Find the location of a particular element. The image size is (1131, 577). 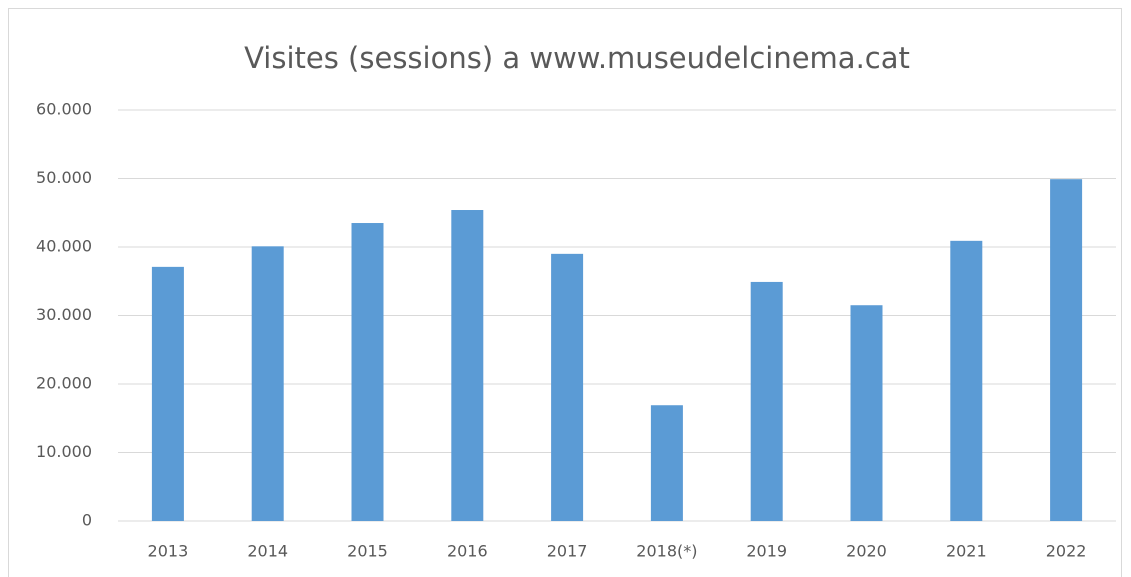

x-tick-label: 2014 is located at coordinates (267, 551).